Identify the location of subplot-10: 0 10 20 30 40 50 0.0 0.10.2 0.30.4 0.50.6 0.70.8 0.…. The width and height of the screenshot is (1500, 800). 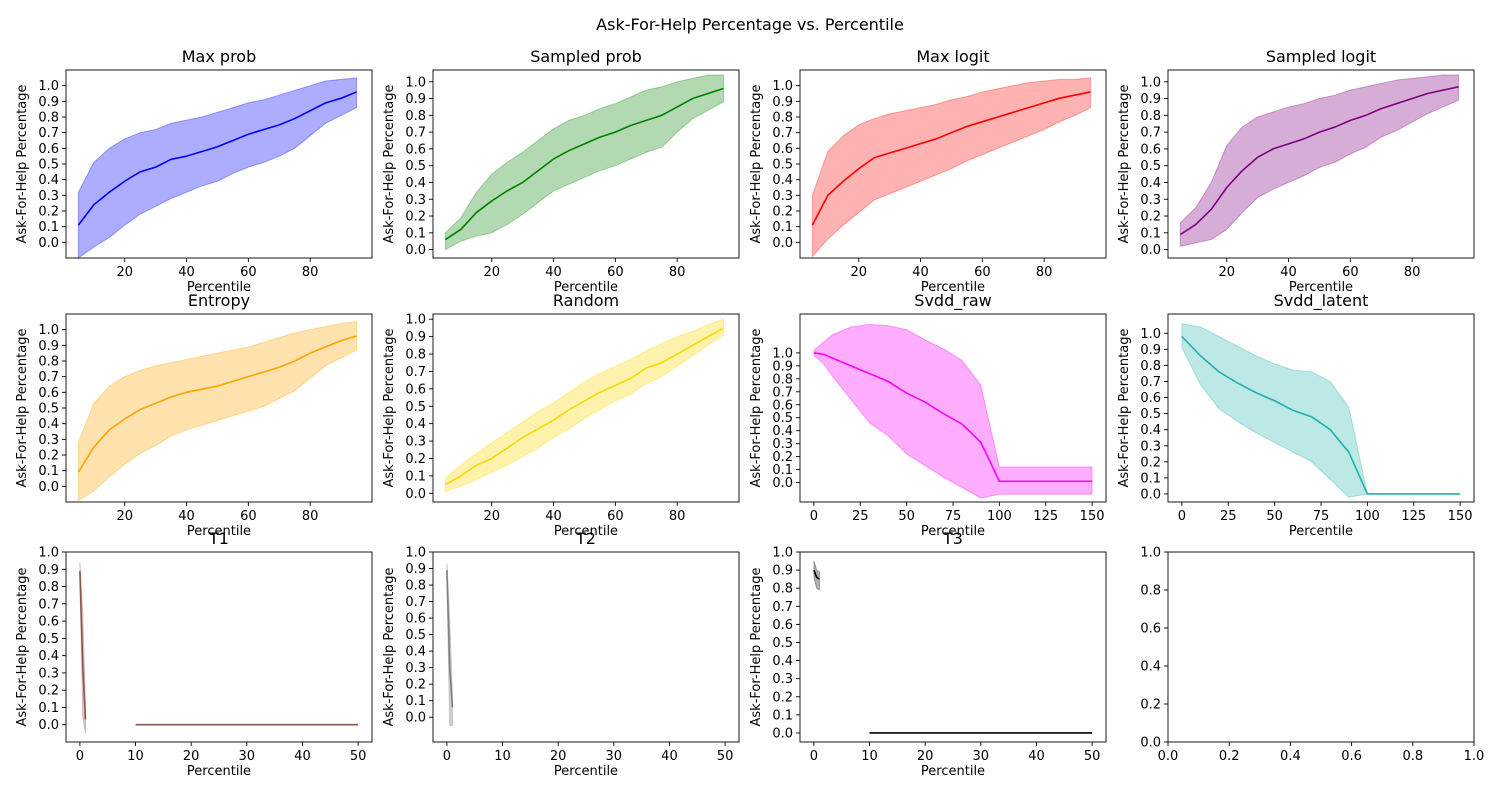
(561, 654).